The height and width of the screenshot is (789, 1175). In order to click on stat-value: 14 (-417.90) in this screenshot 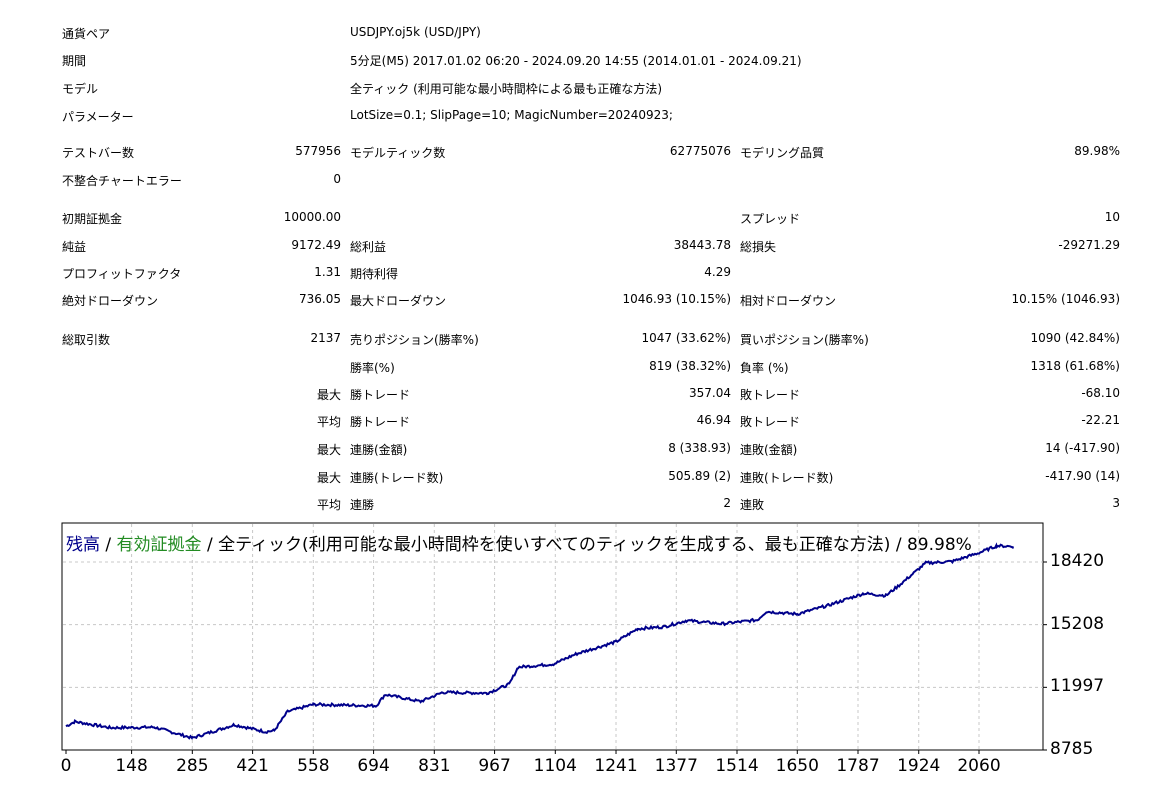, I will do `click(1082, 448)`.